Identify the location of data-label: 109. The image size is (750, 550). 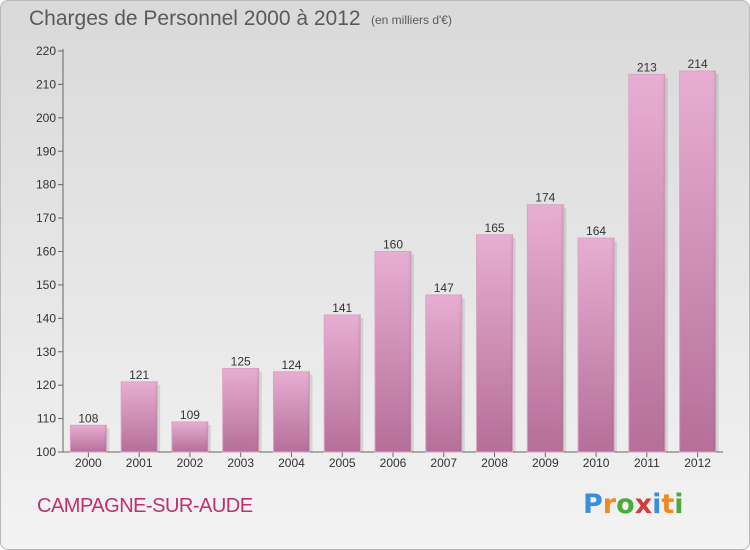
(190, 415).